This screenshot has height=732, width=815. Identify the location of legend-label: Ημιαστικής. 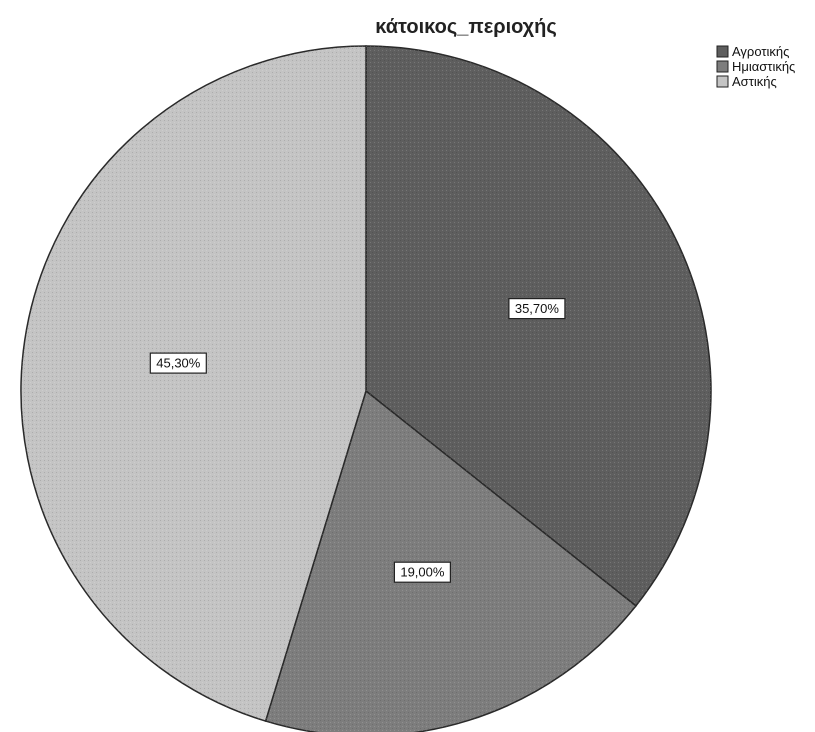
(763, 66).